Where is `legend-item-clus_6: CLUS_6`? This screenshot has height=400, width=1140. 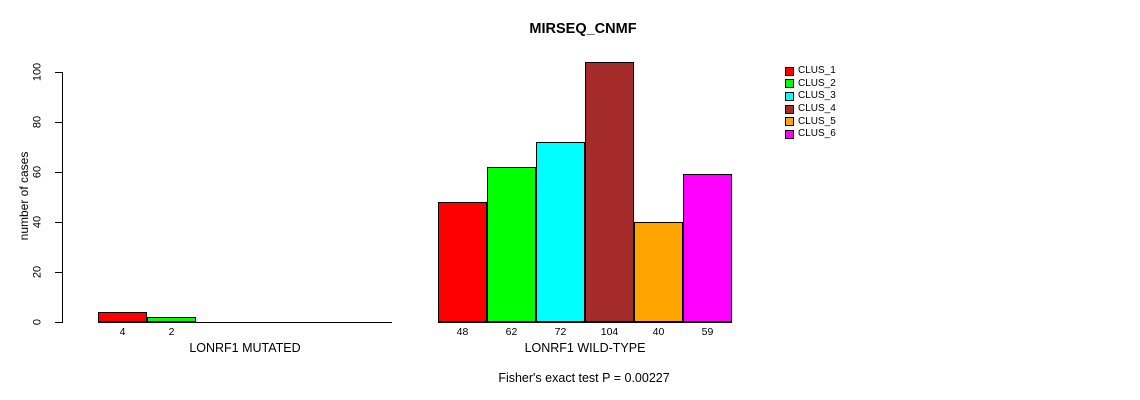 legend-item-clus_6: CLUS_6 is located at coordinates (810, 134).